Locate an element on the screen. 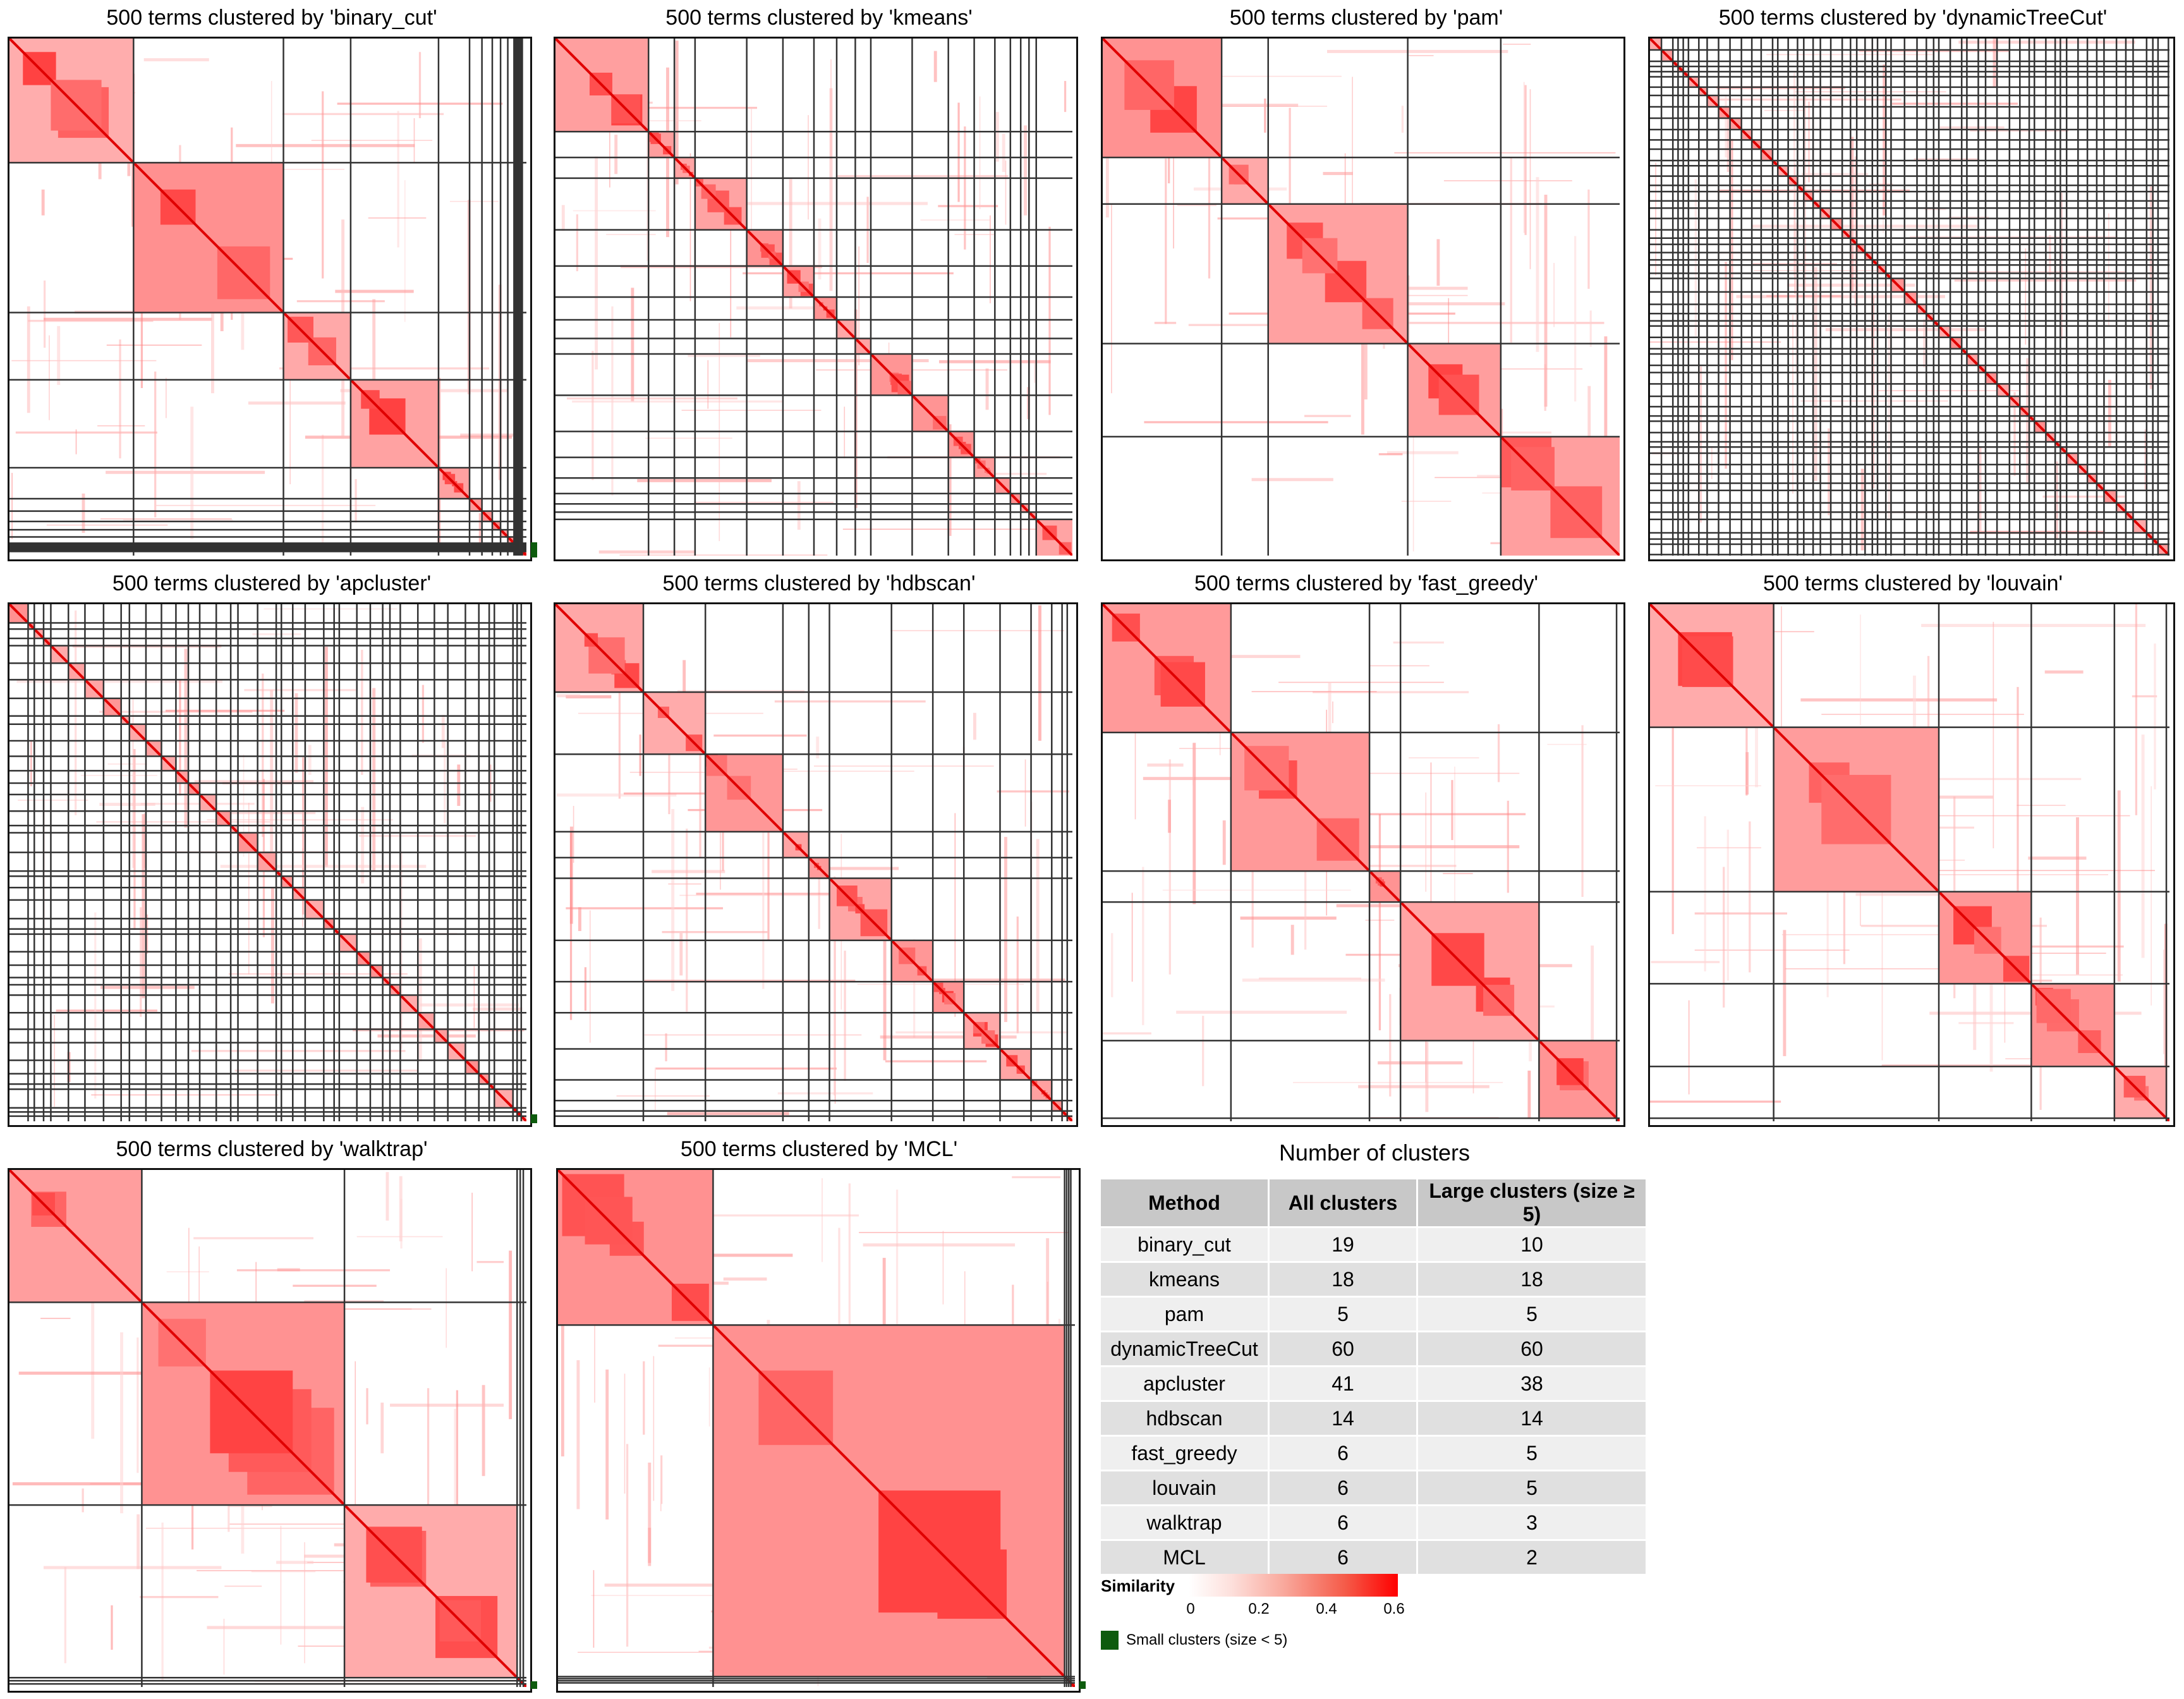 This screenshot has height=1699, width=2184. method-cell: binary_cut is located at coordinates (1185, 1244).